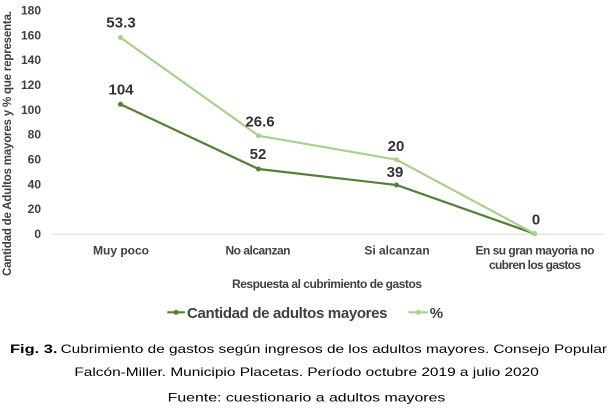  What do you see at coordinates (34, 349) in the screenshot?
I see `svg-text: Fig. 3.` at bounding box center [34, 349].